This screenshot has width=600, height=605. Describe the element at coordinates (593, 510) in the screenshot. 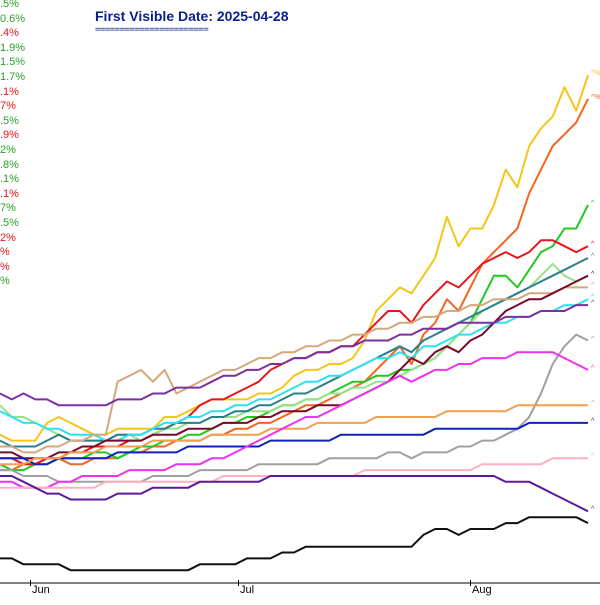

I see `series-end-tag-15: ^` at that location.